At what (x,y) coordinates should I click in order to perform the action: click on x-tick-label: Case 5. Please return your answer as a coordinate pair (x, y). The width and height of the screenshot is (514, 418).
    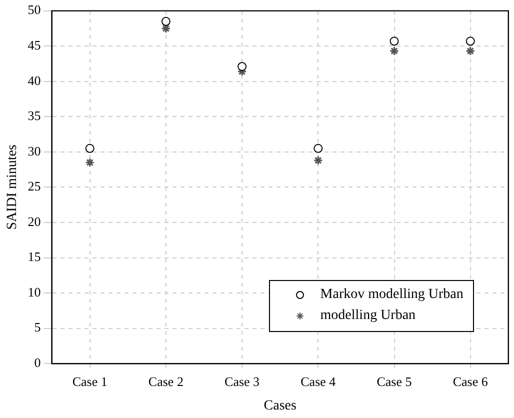
    Looking at the image, I should click on (394, 381).